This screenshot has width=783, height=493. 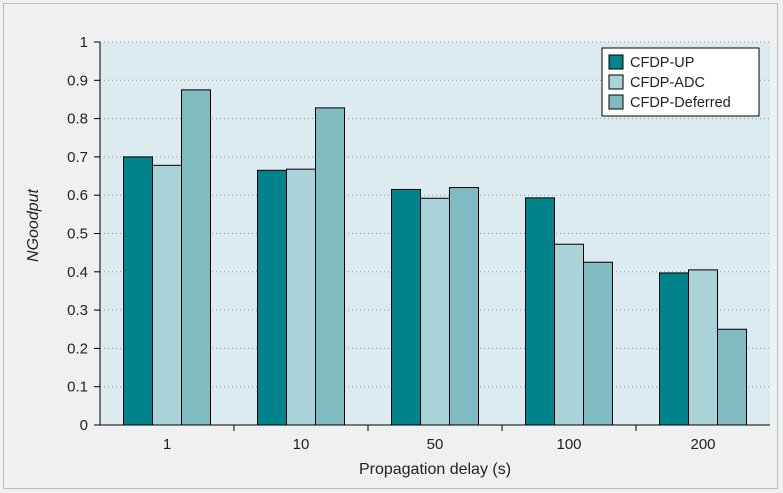 I want to click on y-tick-labels: 0 0.1 0.2 0.3 0.4 0.5 0.6 0.7 0.8 0.9 1, so click(x=77, y=234).